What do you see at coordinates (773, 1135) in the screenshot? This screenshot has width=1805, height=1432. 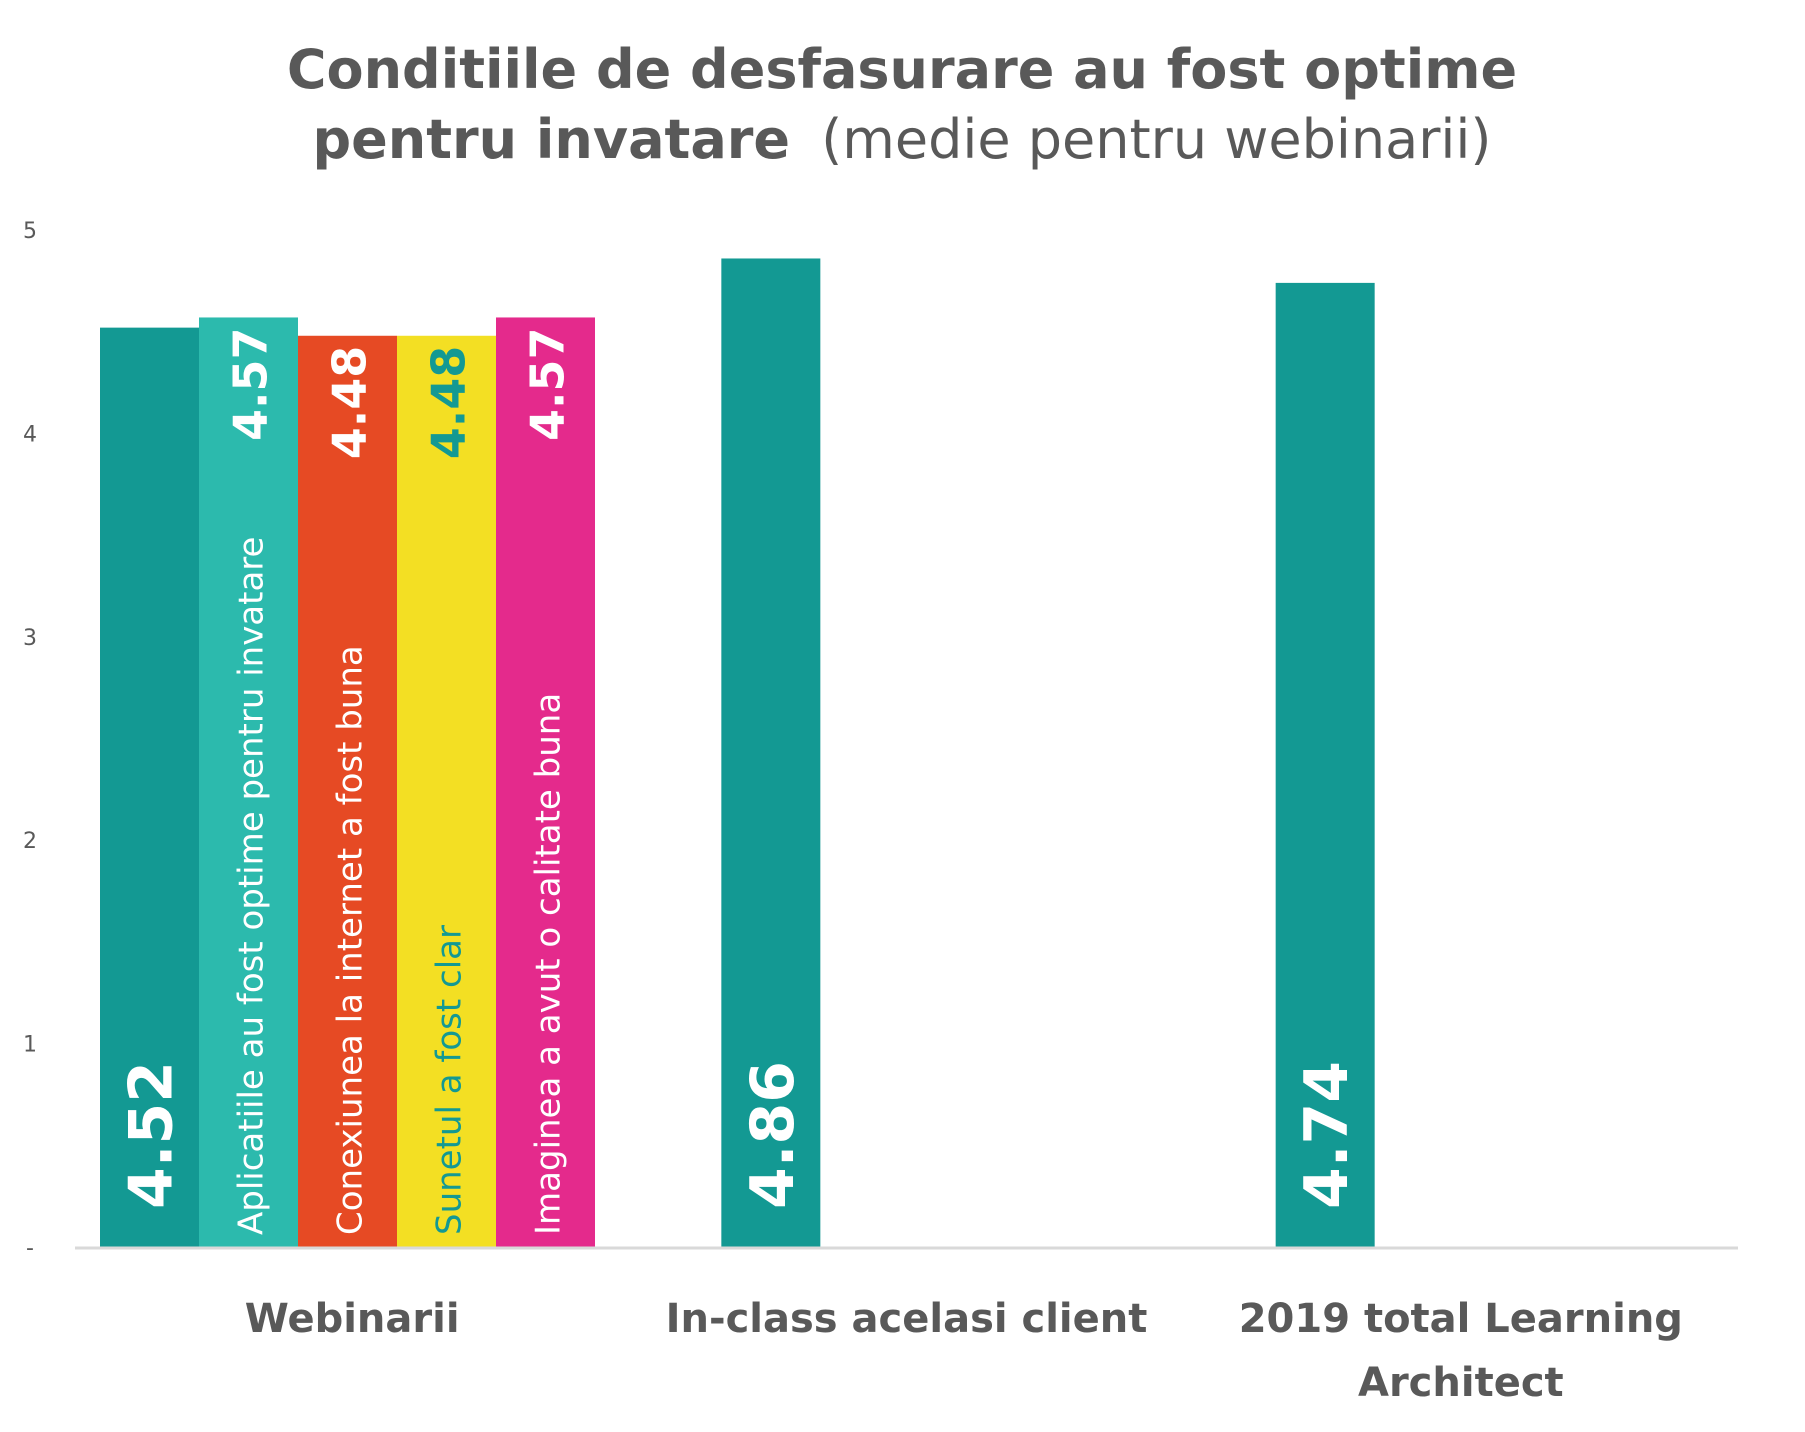 I see `bar-value-label: 4.86` at bounding box center [773, 1135].